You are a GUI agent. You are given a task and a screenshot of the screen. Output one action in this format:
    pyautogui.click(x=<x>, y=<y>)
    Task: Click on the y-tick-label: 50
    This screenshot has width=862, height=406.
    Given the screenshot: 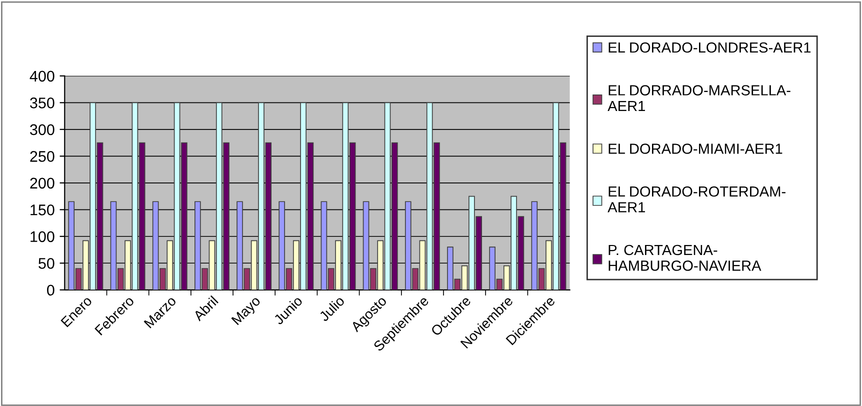 What is the action you would take?
    pyautogui.click(x=46, y=263)
    